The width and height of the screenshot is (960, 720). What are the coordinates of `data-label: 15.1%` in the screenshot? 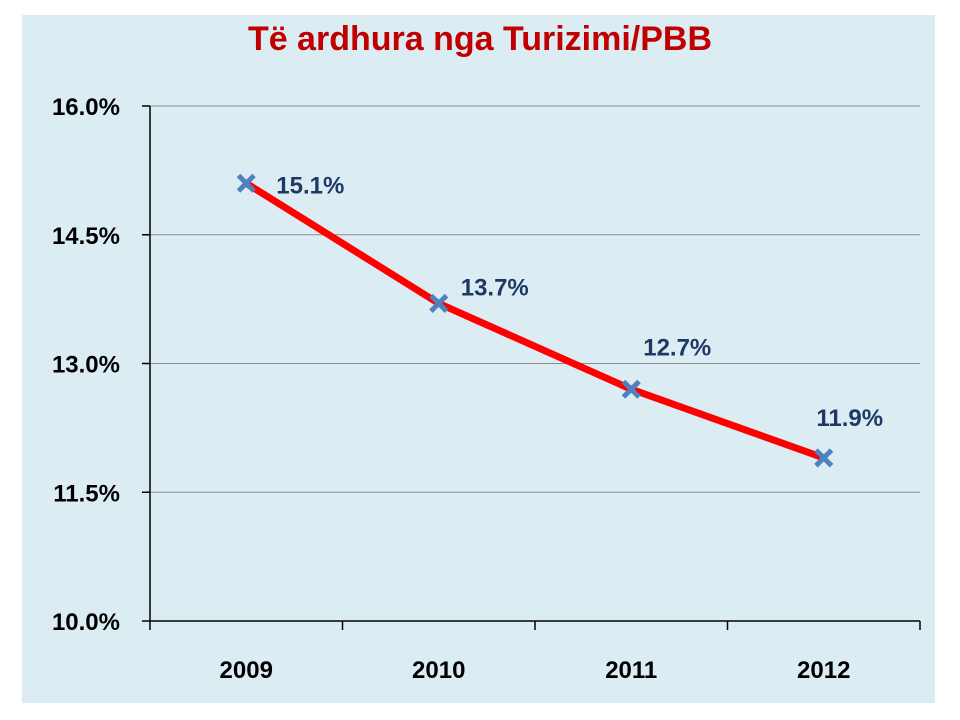 It's located at (310, 185).